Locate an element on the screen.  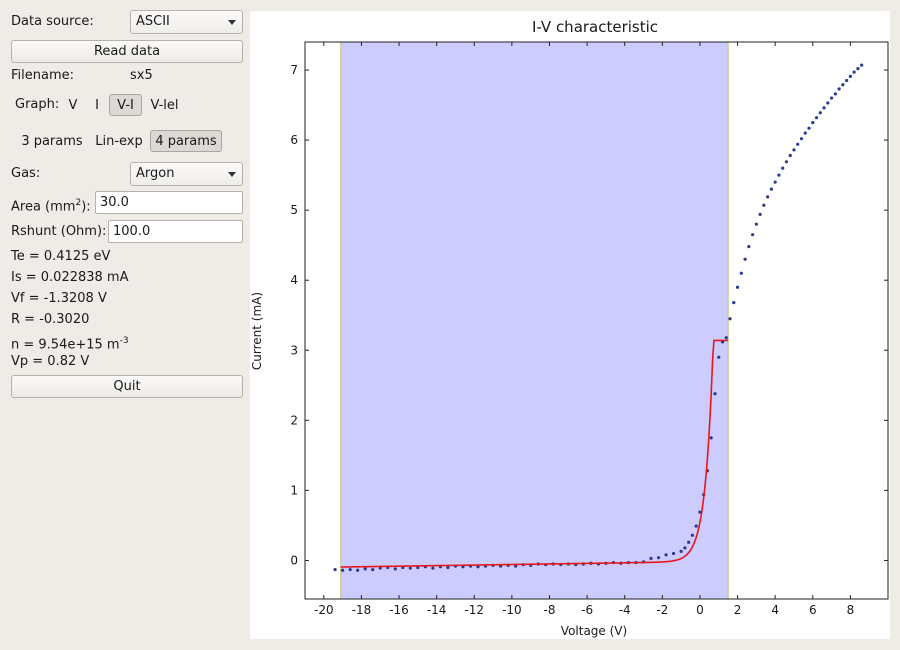
graph-option-i: I is located at coordinates (97, 105).